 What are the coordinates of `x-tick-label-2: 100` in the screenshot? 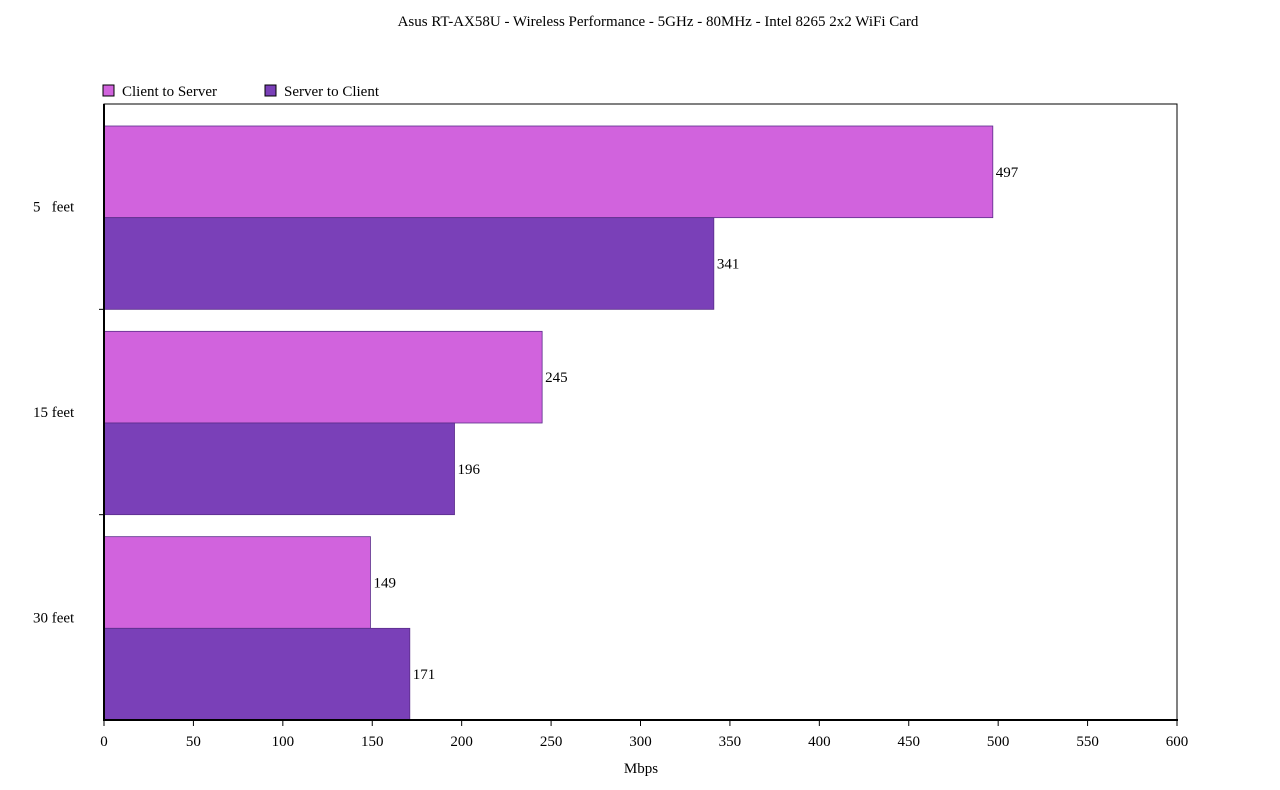 It's located at (283, 742).